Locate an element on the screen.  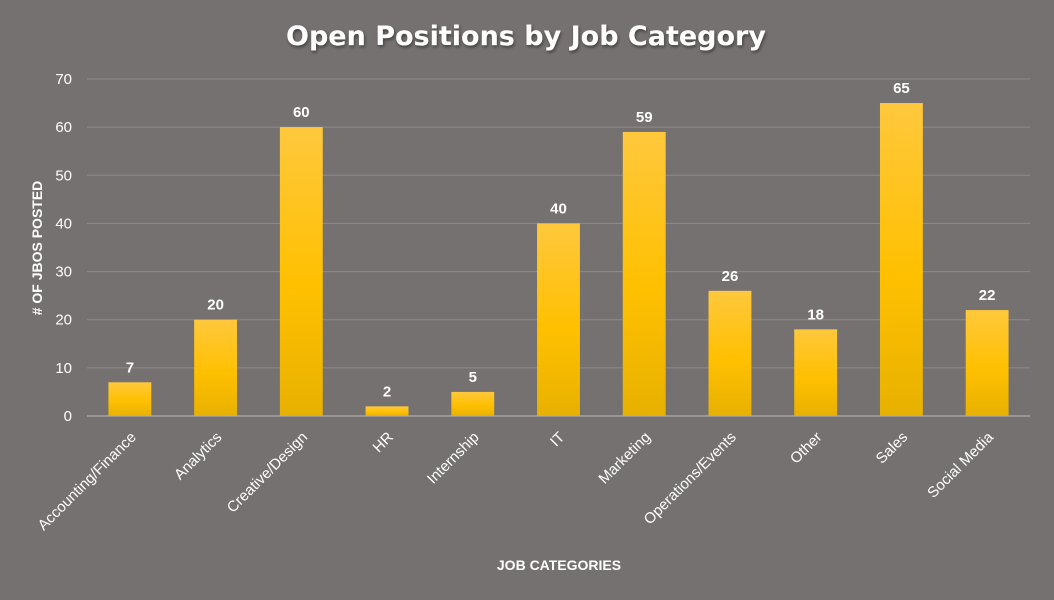
y-tick-label: 50 is located at coordinates (63, 175).